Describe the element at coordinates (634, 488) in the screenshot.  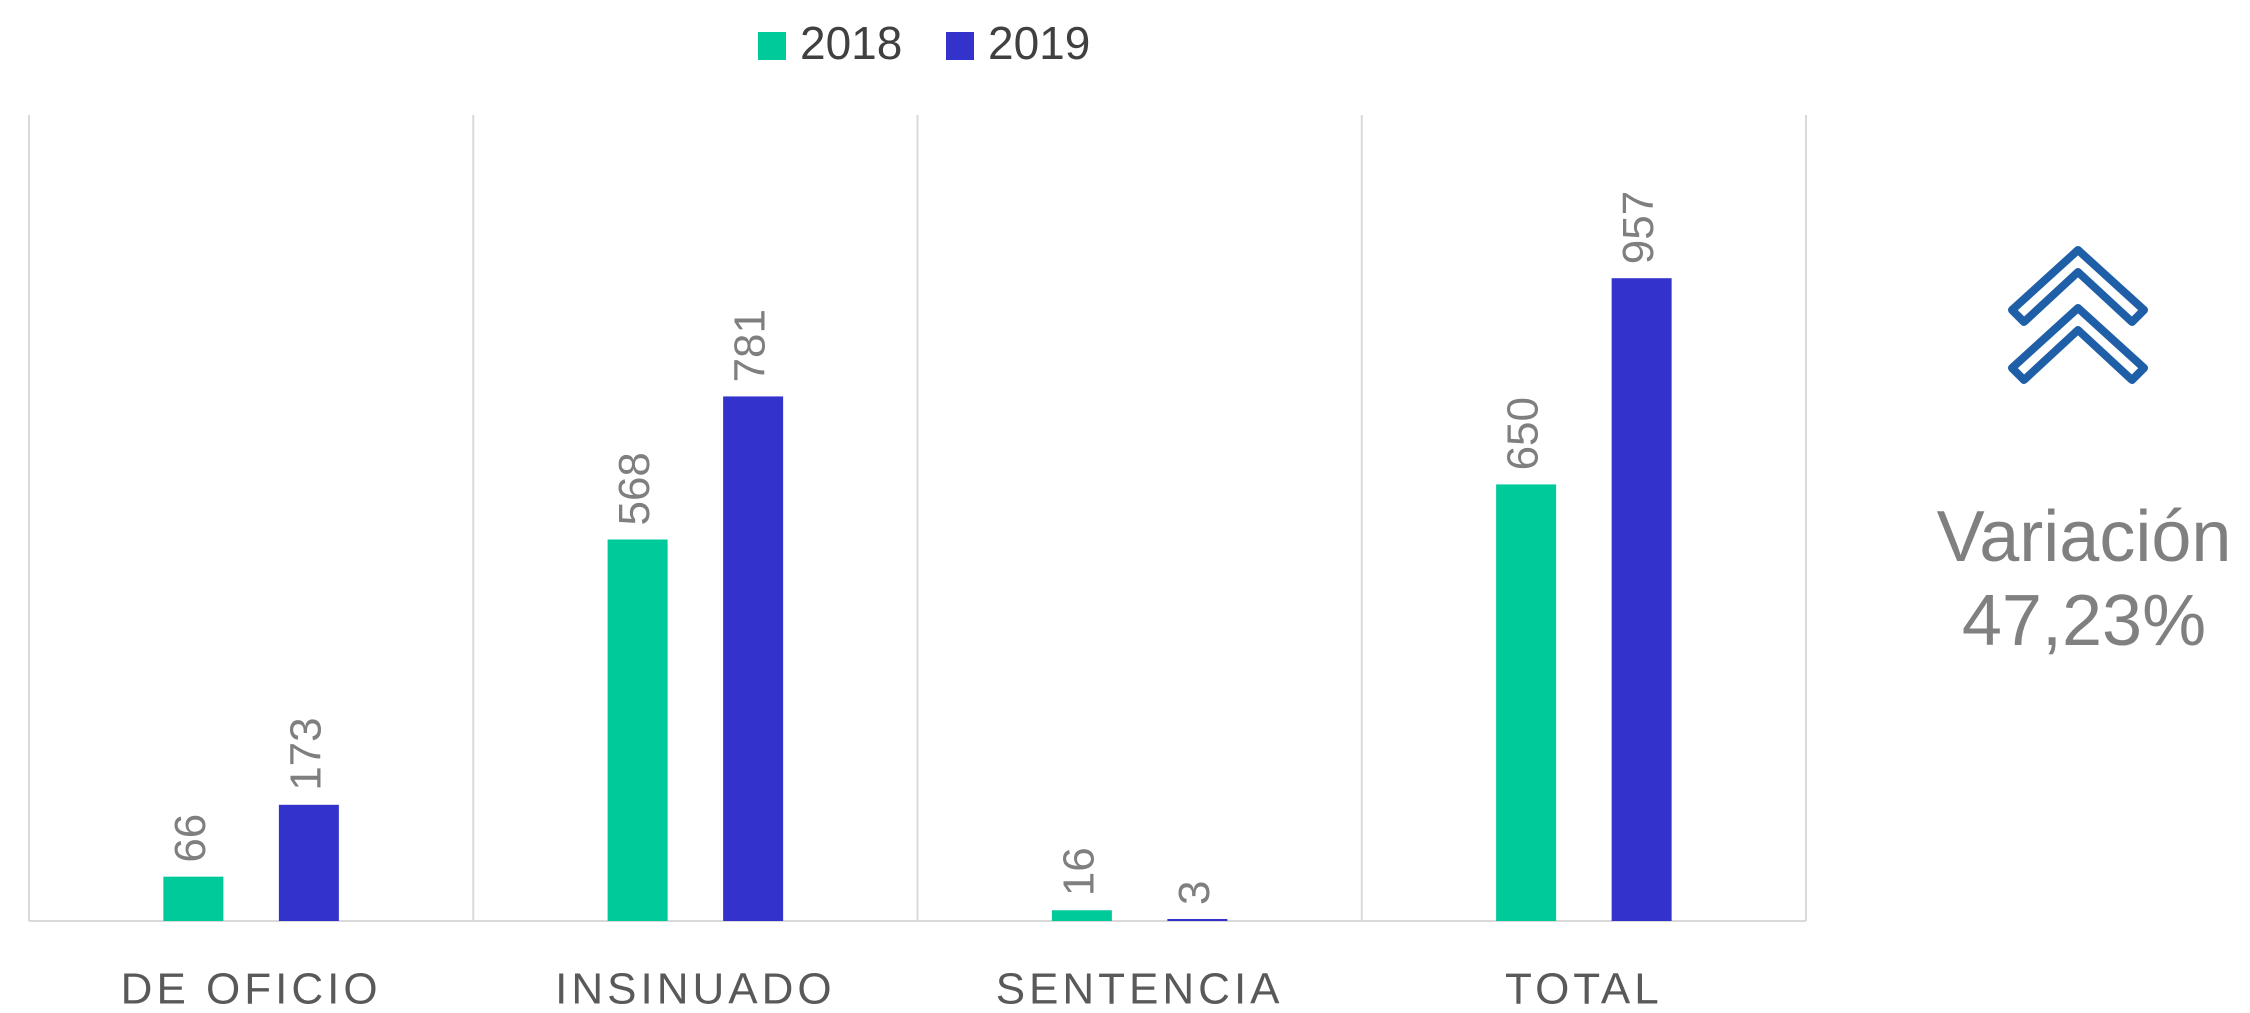
I see `data-label: 568` at that location.